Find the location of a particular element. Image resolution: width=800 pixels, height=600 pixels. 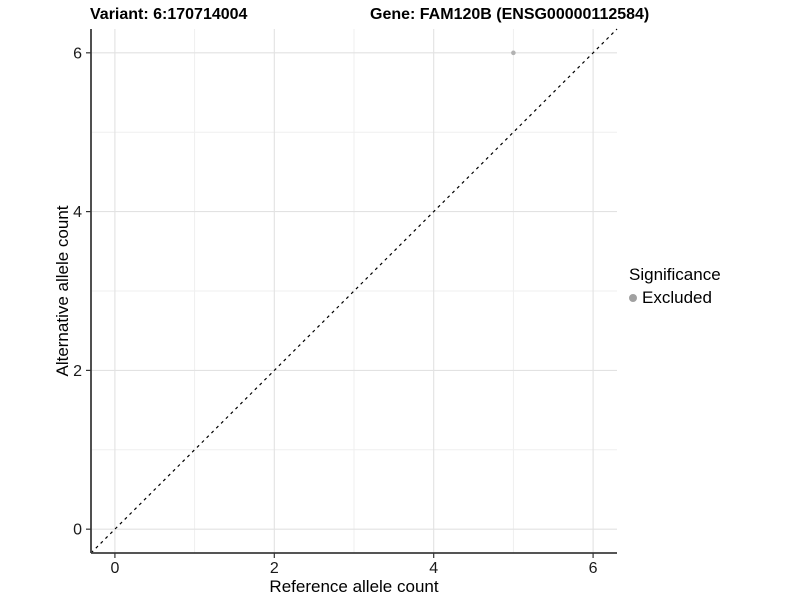

plot-title-variant: Variant: 6:170714004 is located at coordinates (169, 14).